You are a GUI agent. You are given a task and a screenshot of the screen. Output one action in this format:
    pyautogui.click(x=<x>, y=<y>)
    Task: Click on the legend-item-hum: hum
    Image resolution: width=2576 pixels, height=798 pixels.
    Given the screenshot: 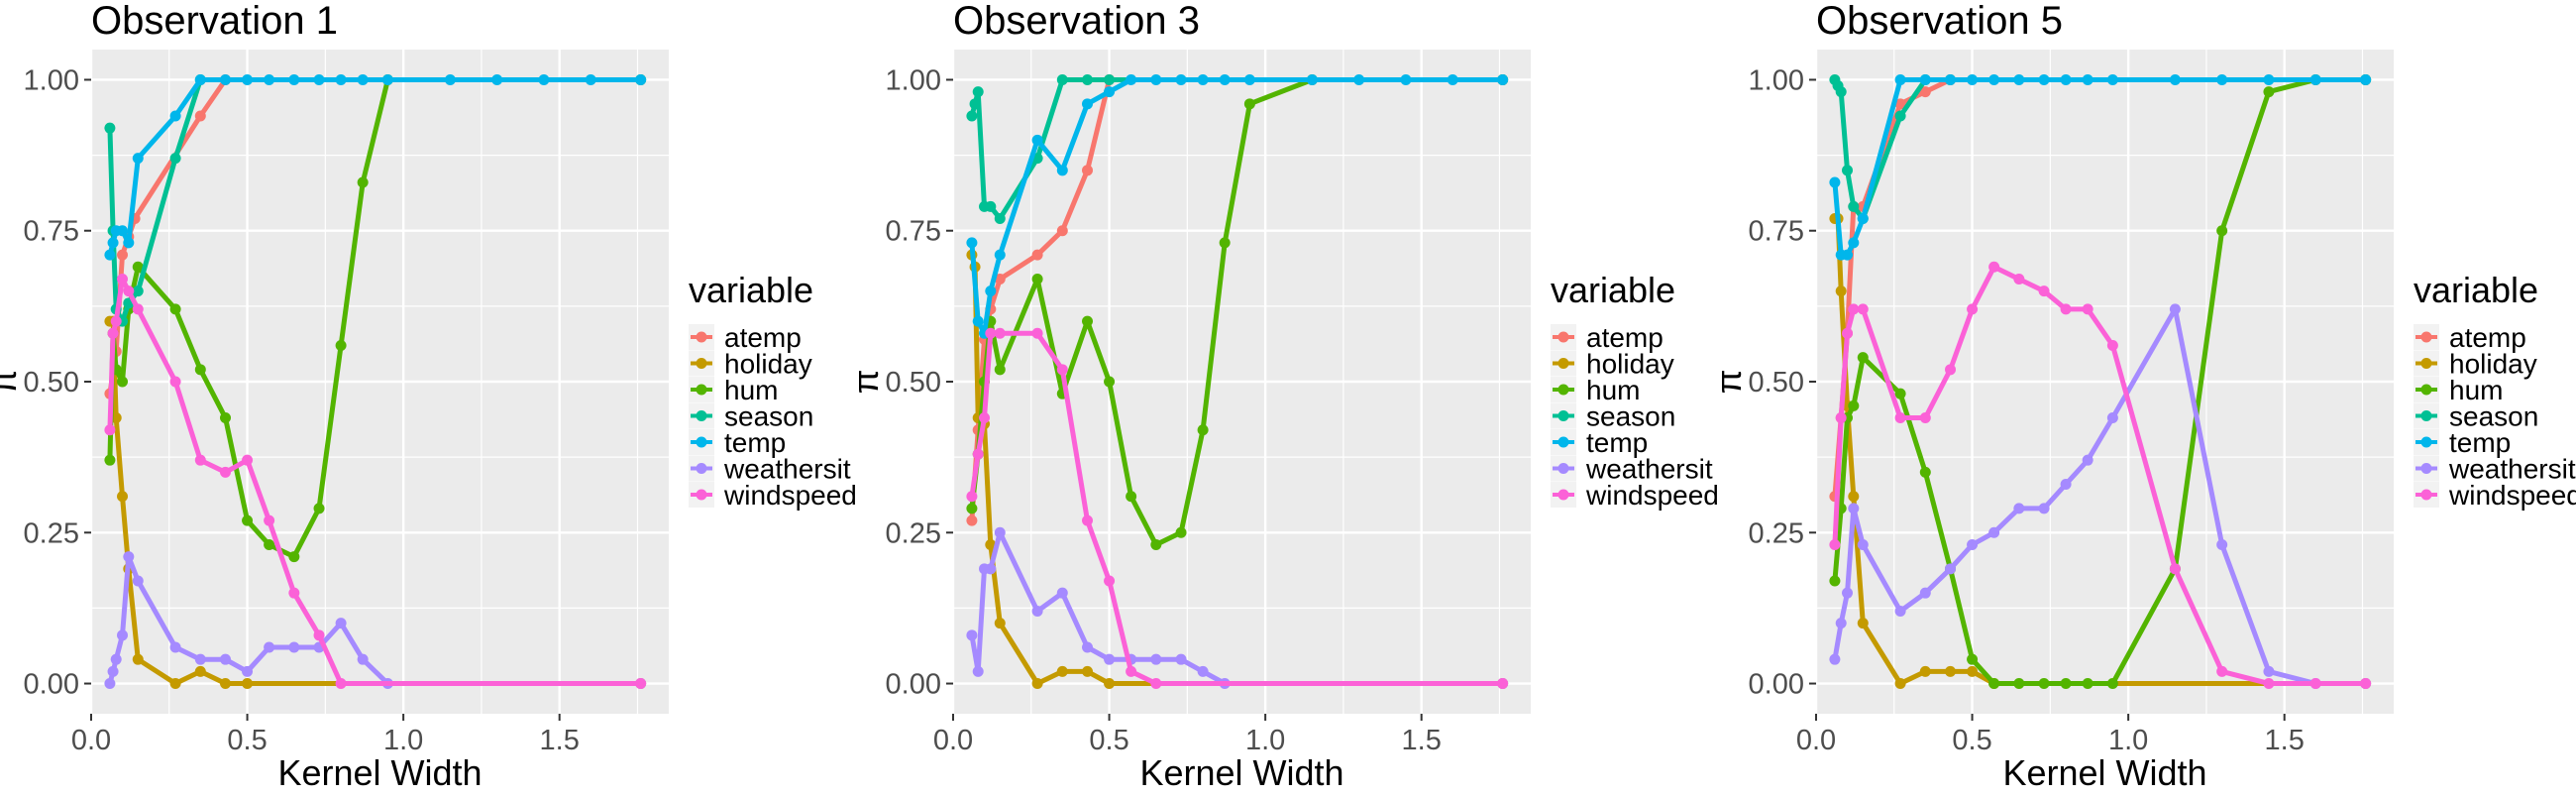 What is the action you would take?
    pyautogui.click(x=1595, y=390)
    